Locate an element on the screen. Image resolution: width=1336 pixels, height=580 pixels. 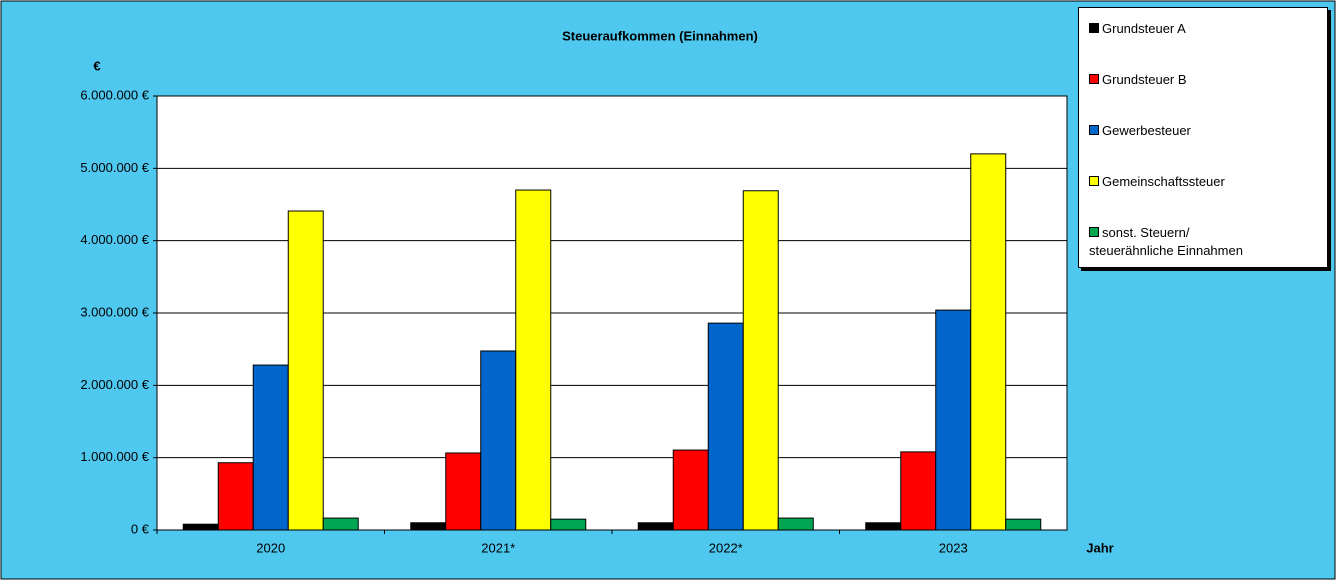
y-tick-label: 4.000.000 € is located at coordinates (114, 239).